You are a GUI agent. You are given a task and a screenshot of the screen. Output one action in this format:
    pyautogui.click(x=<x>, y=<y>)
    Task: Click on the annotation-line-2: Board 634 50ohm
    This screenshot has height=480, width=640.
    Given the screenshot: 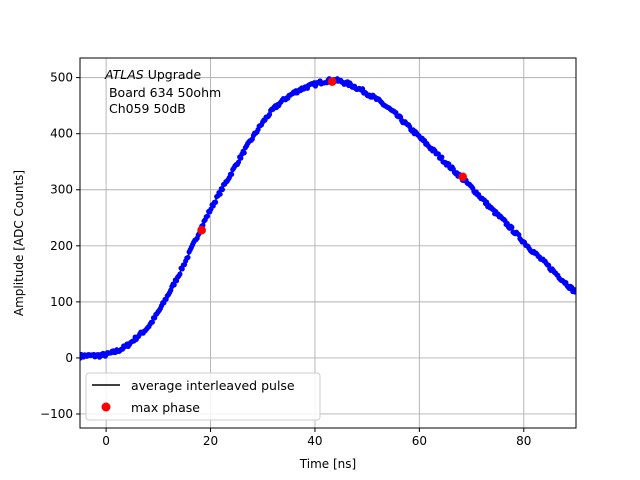 What is the action you would take?
    pyautogui.click(x=163, y=92)
    